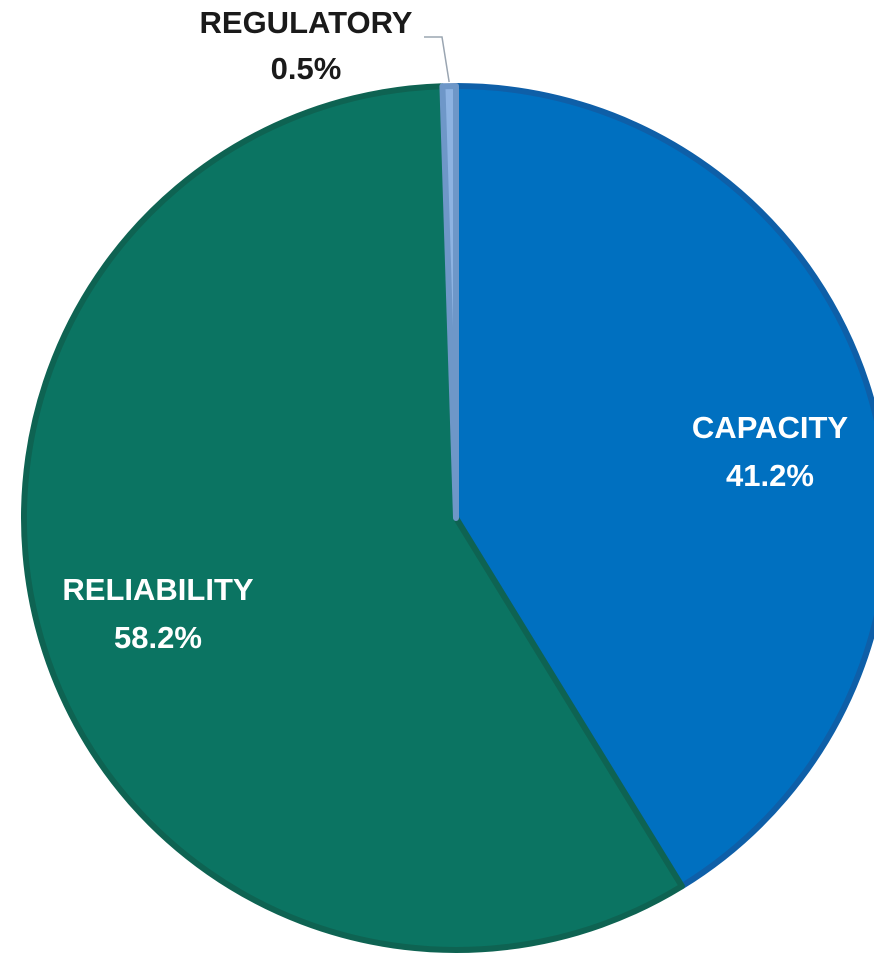  I want to click on slice-value-reliability: 58.2%, so click(158, 637).